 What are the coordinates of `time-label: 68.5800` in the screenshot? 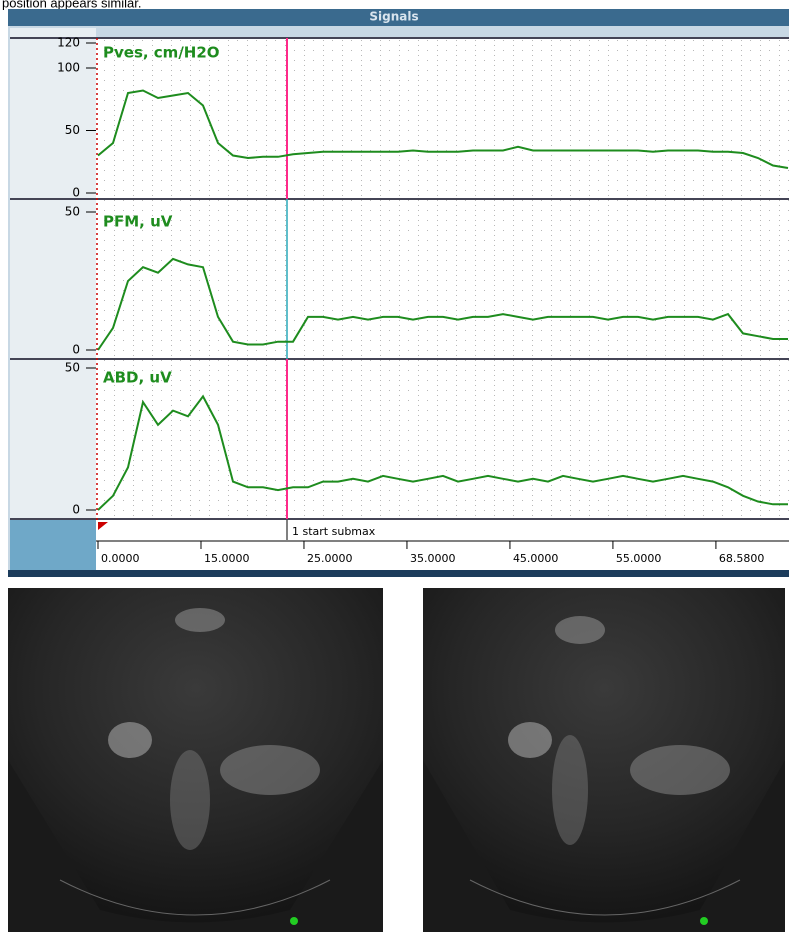 It's located at (742, 558).